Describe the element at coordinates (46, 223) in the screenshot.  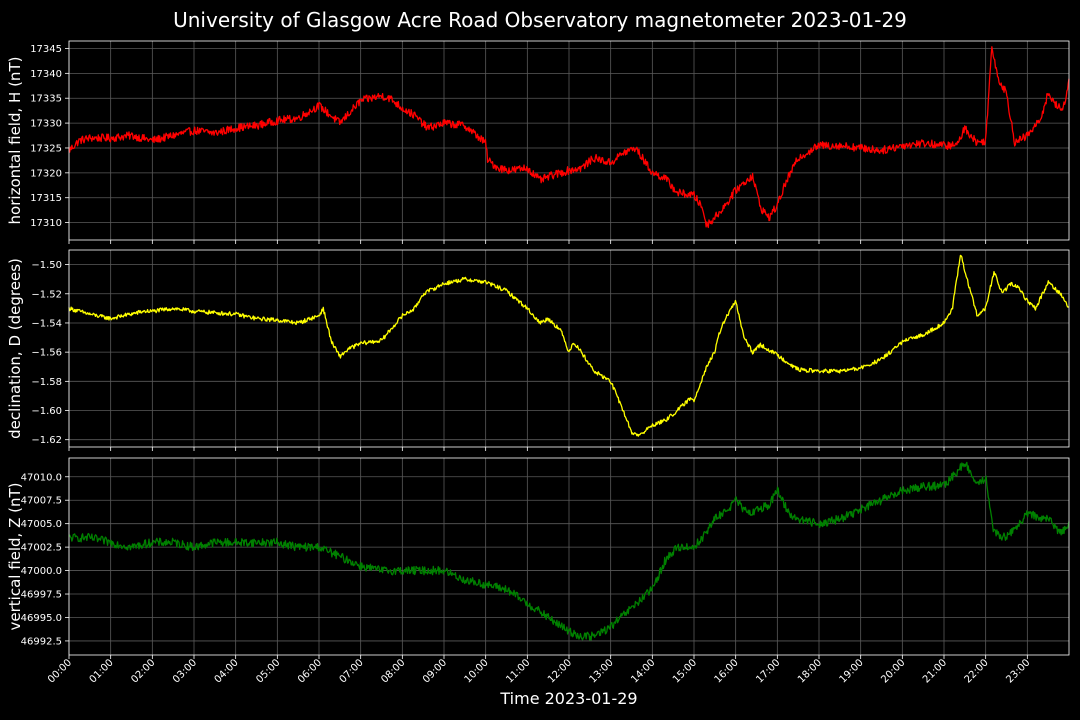
I see `y-tick-label: 17310` at that location.